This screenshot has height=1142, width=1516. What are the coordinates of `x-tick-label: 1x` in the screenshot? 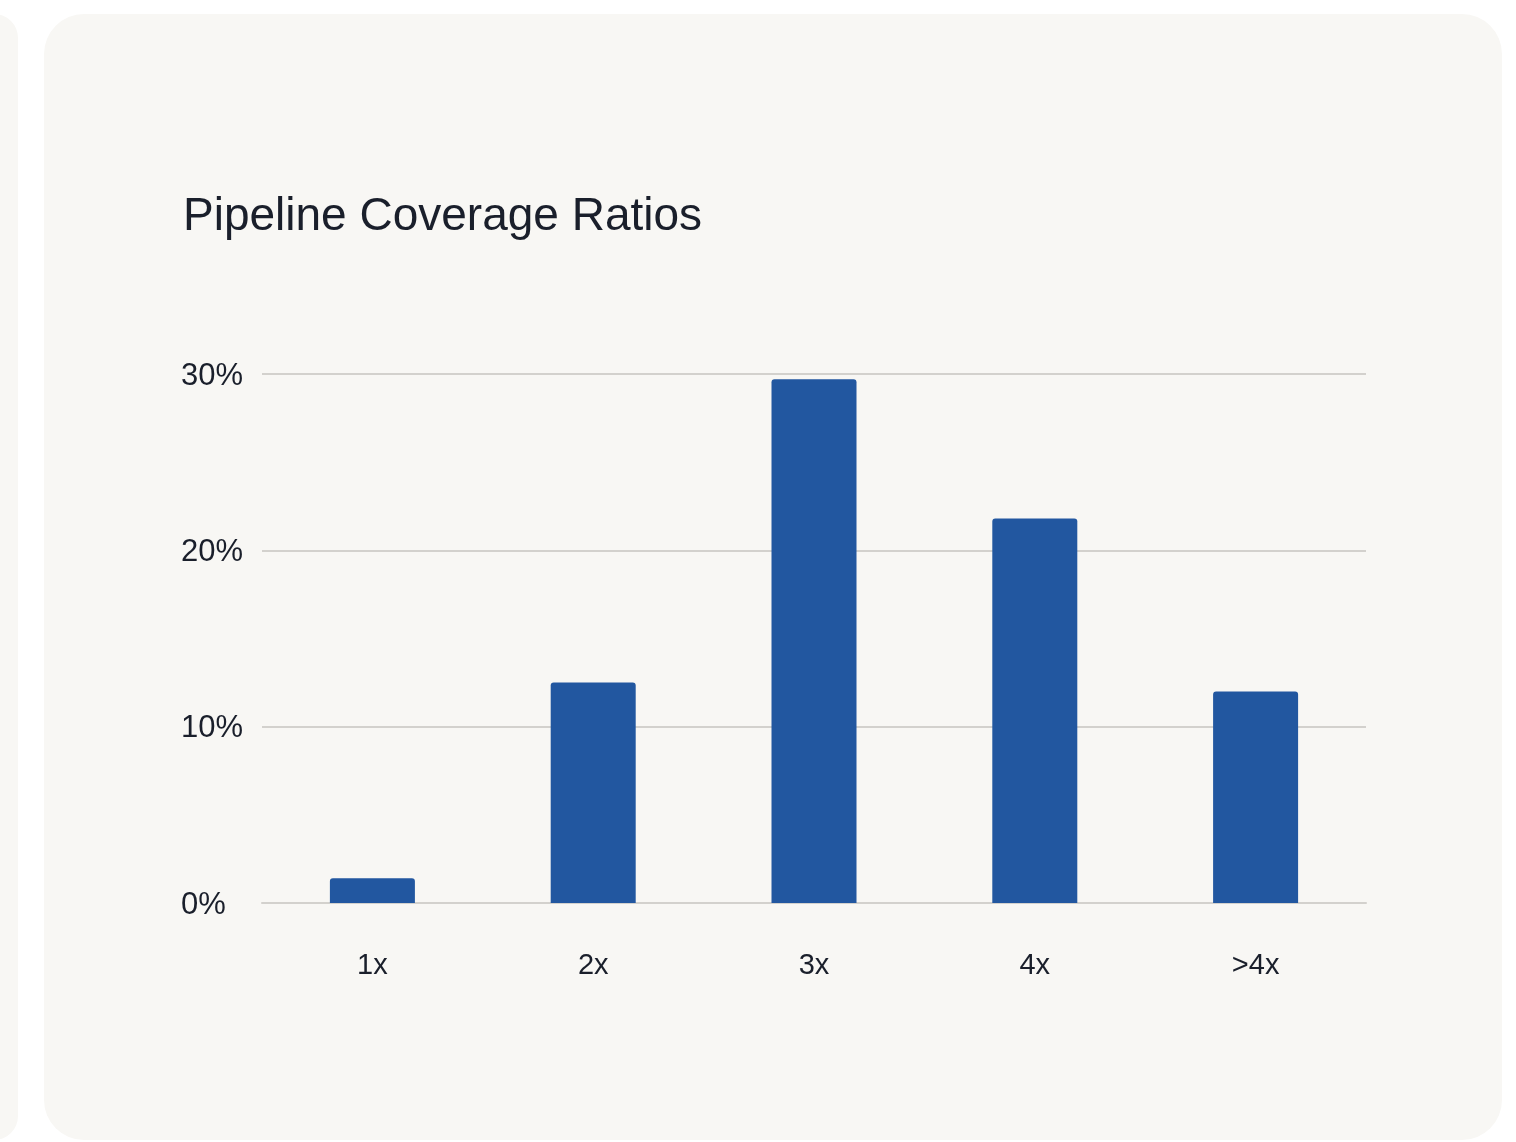 It's located at (373, 963).